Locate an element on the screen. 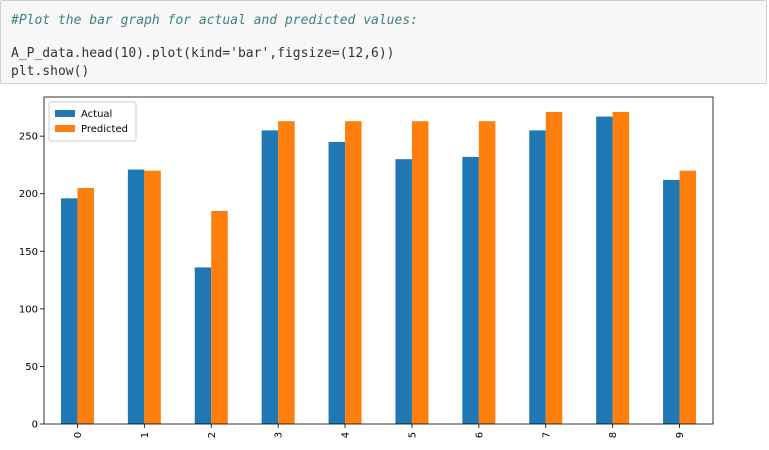 Image resolution: width=769 pixels, height=450 pixels. legend-label-predicted: Predicted is located at coordinates (104, 129).